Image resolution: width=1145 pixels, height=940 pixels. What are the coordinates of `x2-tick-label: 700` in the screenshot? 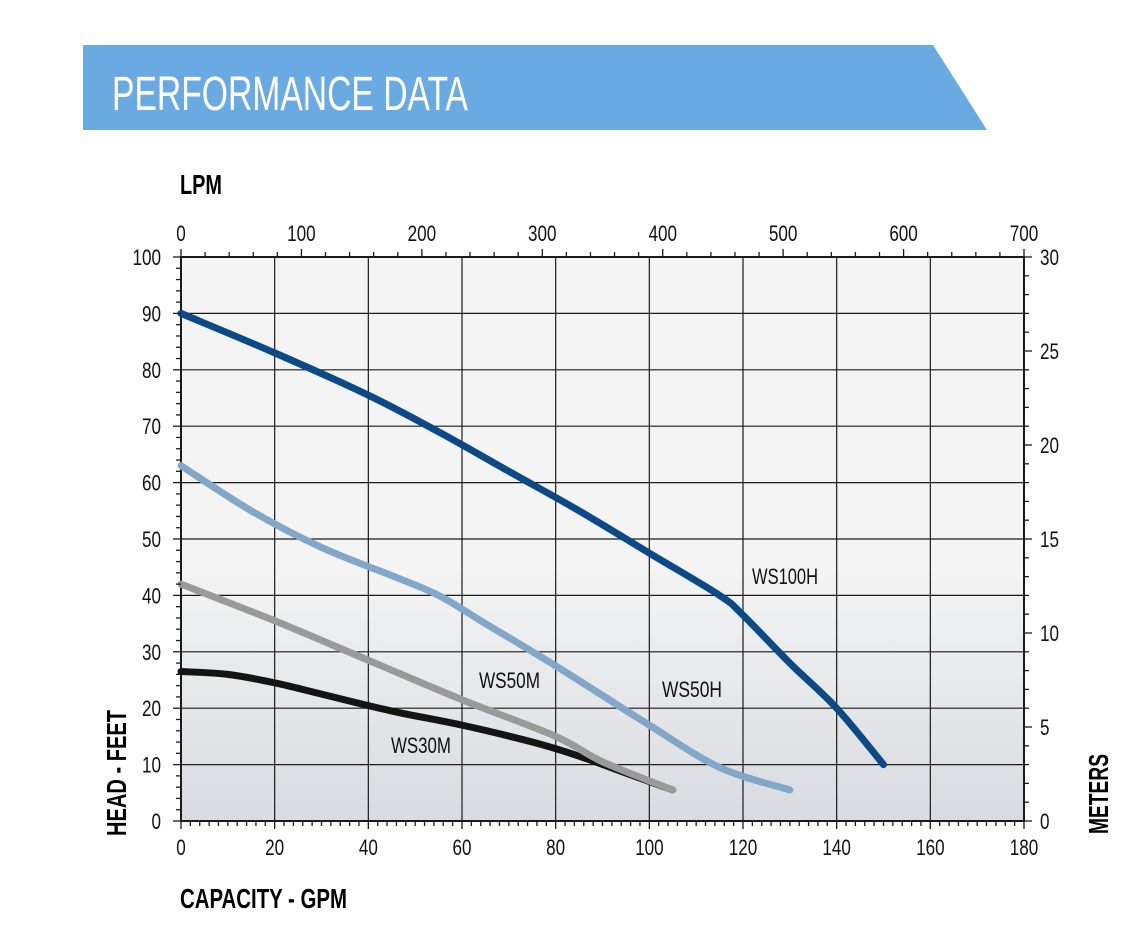 It's located at (1024, 233).